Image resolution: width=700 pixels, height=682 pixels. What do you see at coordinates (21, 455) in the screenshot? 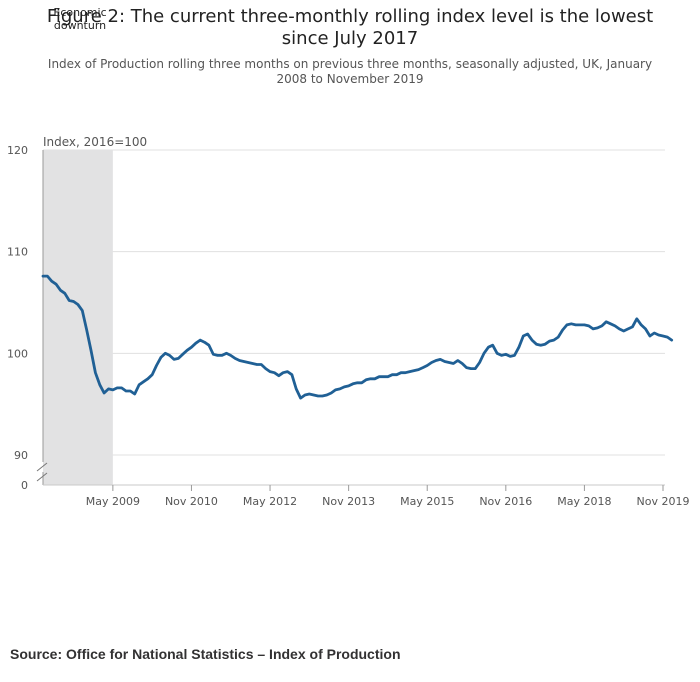
I see `y-tick-label: 90` at bounding box center [21, 455].